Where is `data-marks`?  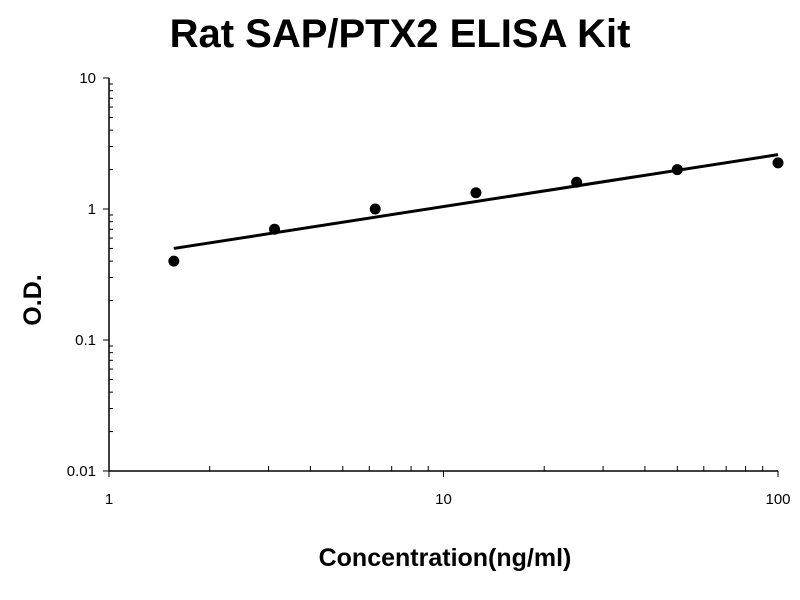 data-marks is located at coordinates (476, 210).